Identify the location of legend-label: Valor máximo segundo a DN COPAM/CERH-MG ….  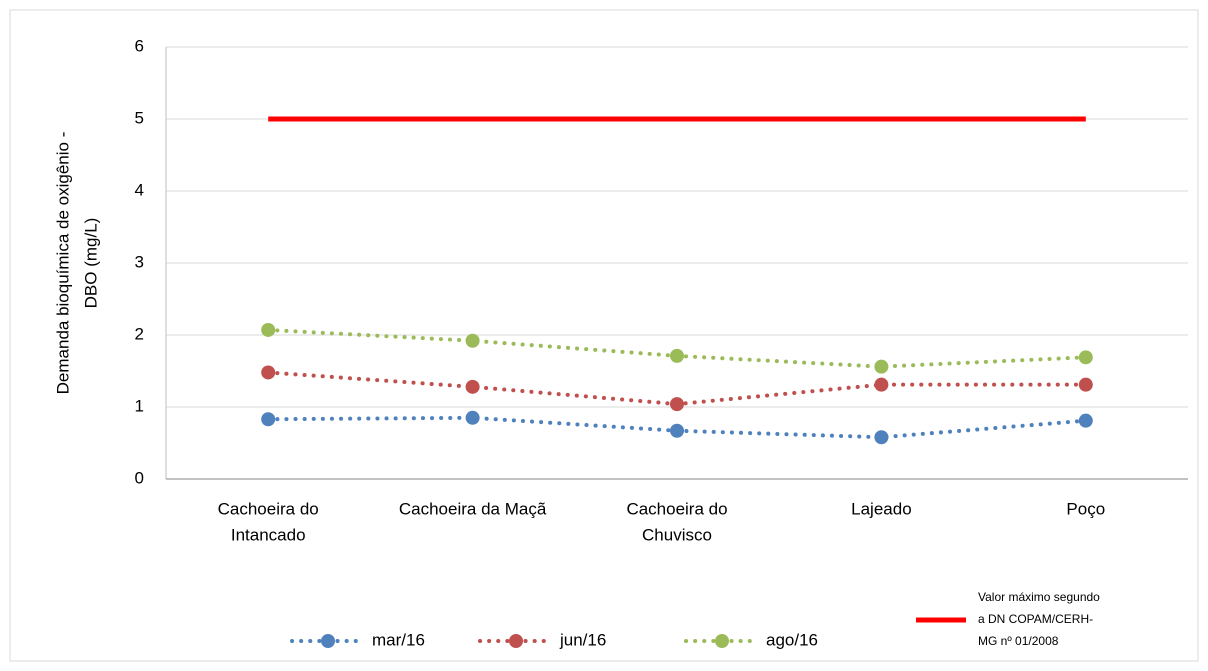
(1039, 619).